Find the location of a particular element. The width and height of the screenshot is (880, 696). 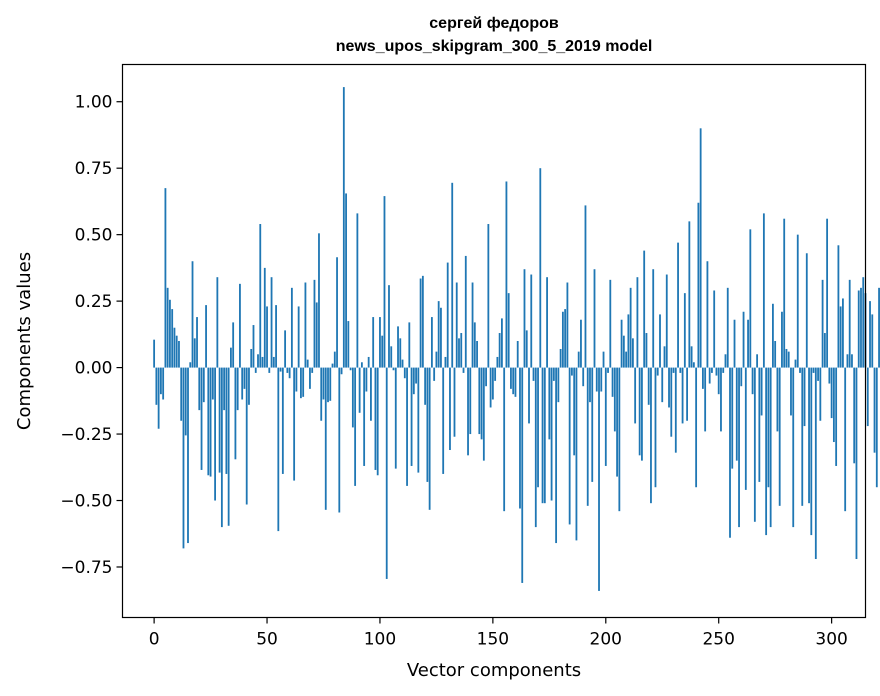

x-axis: 0 50 100 150 200 250 300 is located at coordinates (498, 633).